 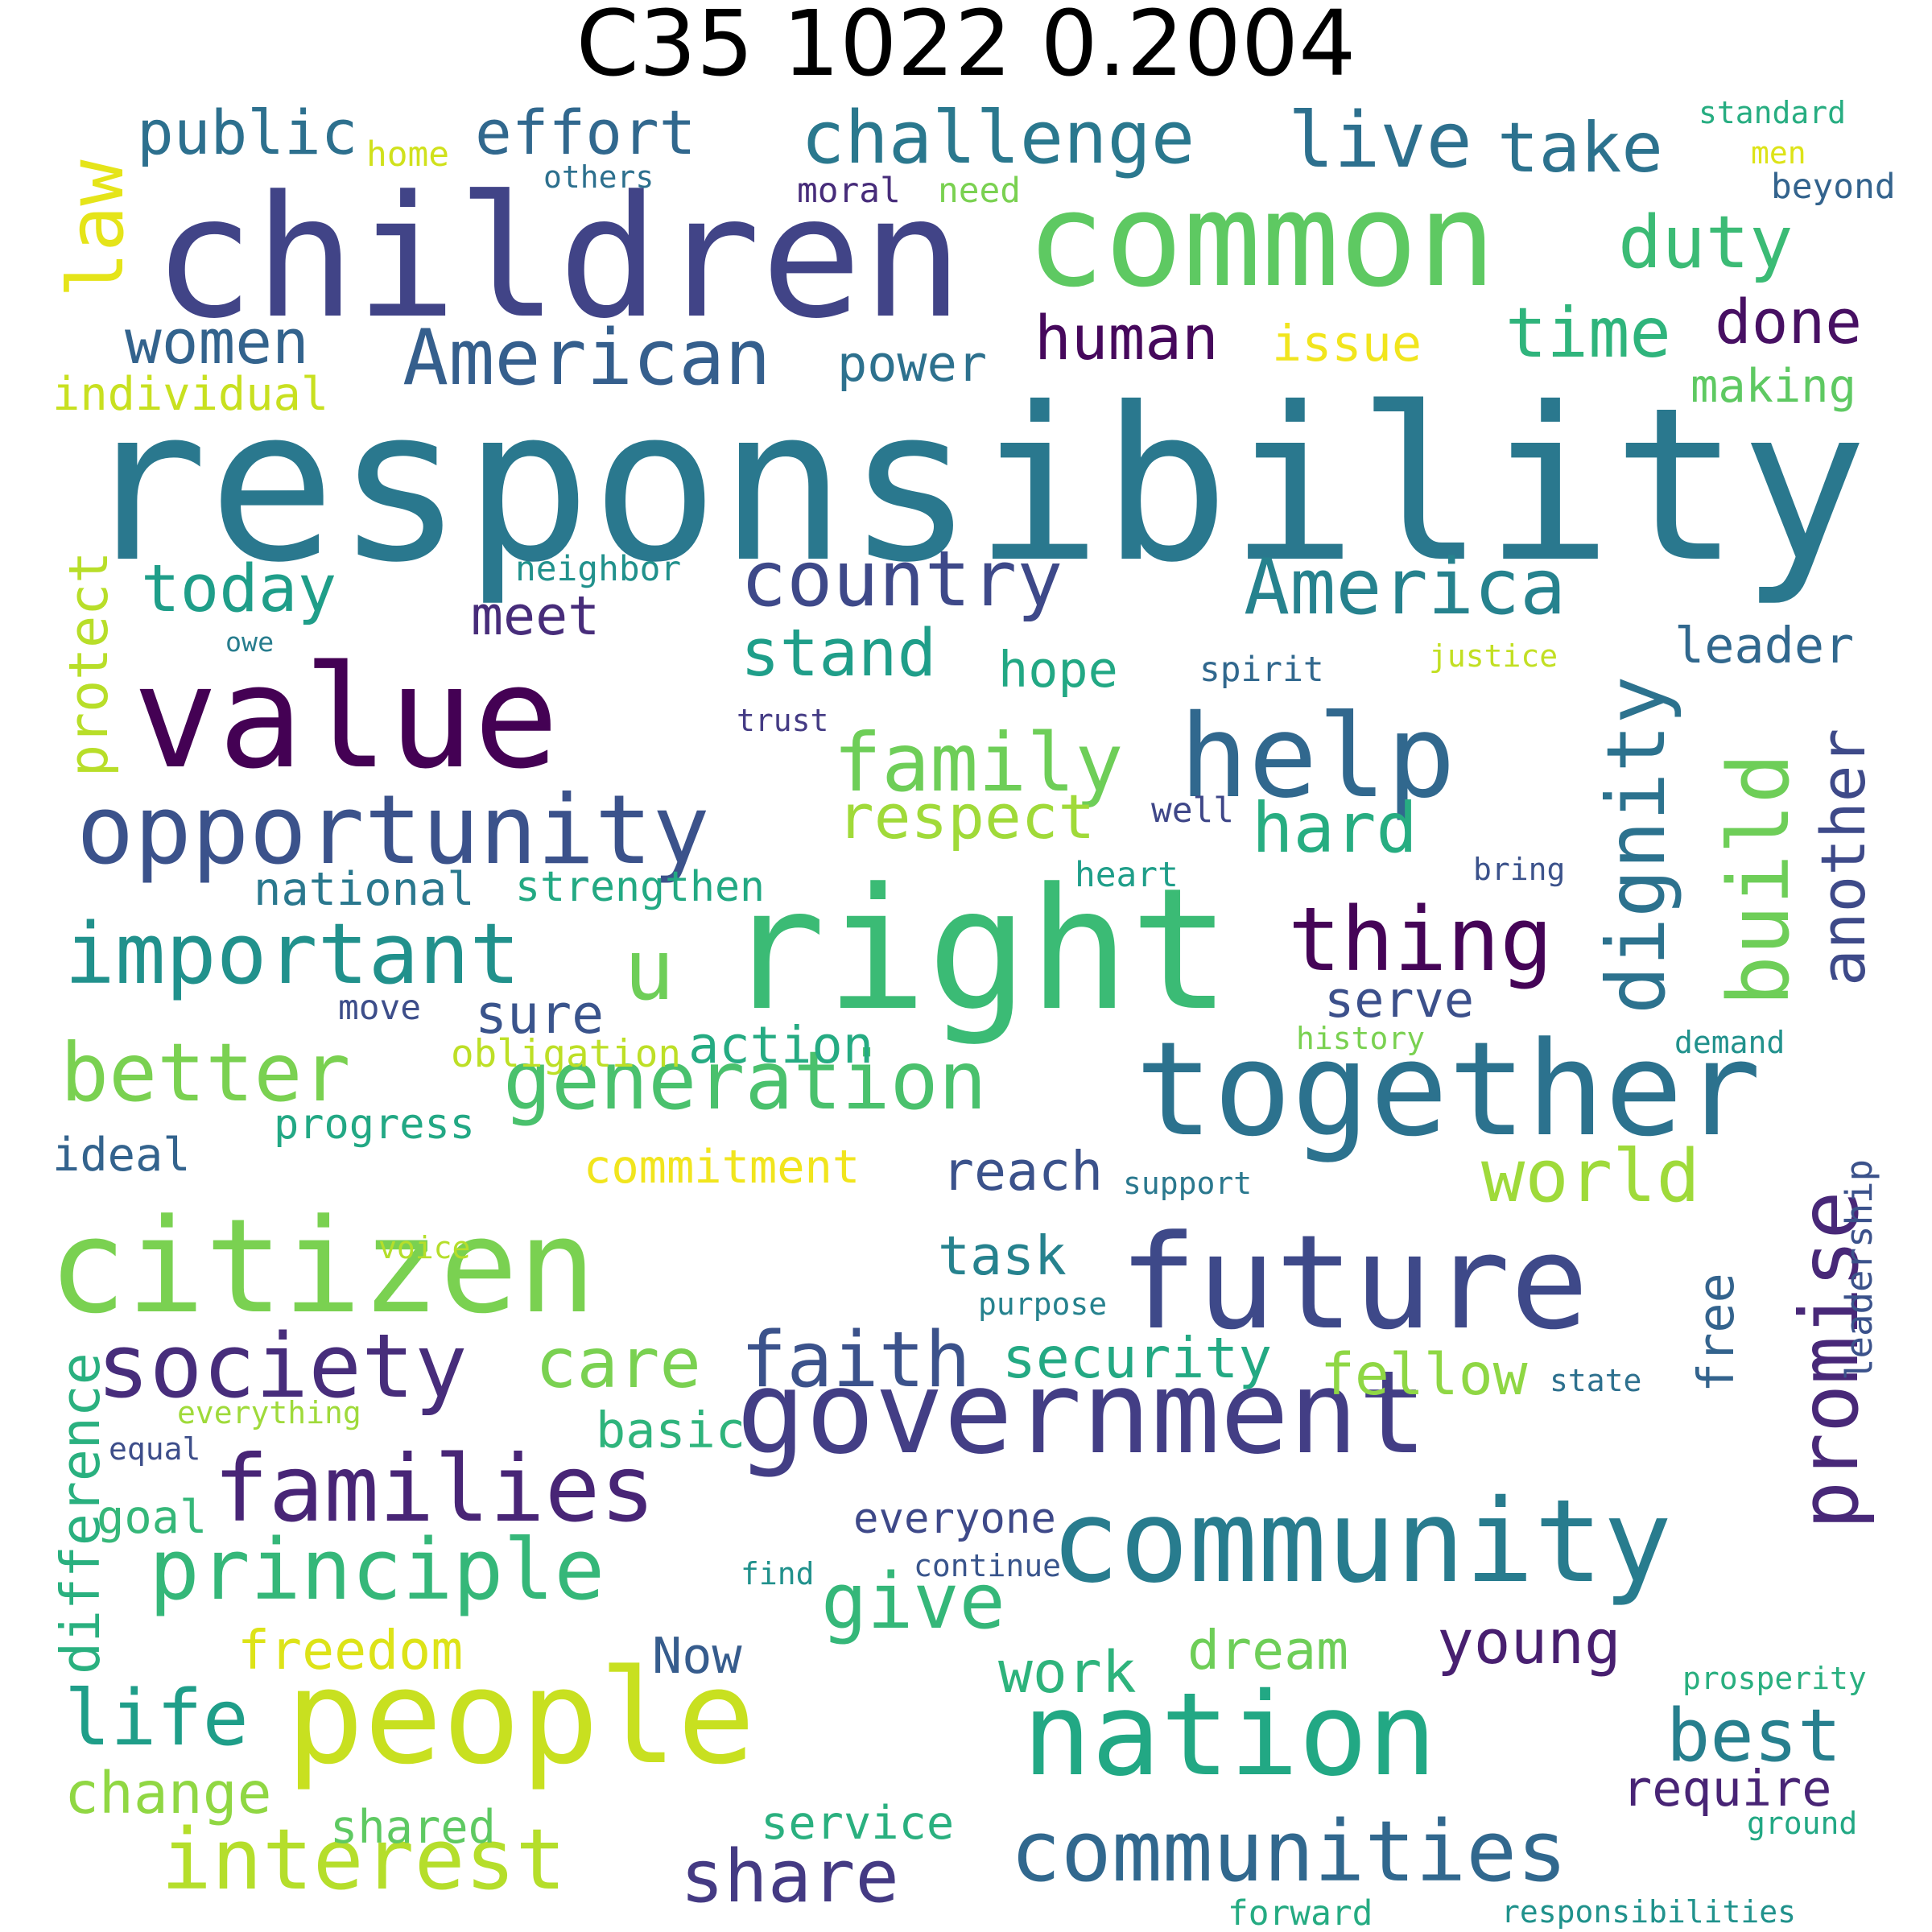 What do you see at coordinates (783, 720) in the screenshot?
I see `word-trust: trust` at bounding box center [783, 720].